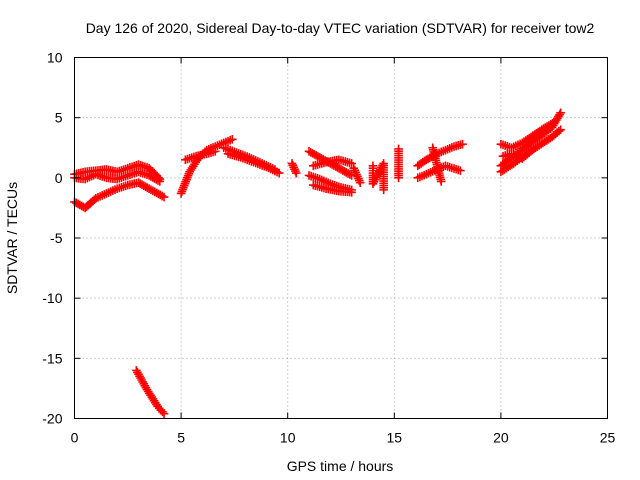 Image resolution: width=640 pixels, height=480 pixels. I want to click on y-tick-labels: -20 -15 -10 -5 0 5 10, so click(52, 238).